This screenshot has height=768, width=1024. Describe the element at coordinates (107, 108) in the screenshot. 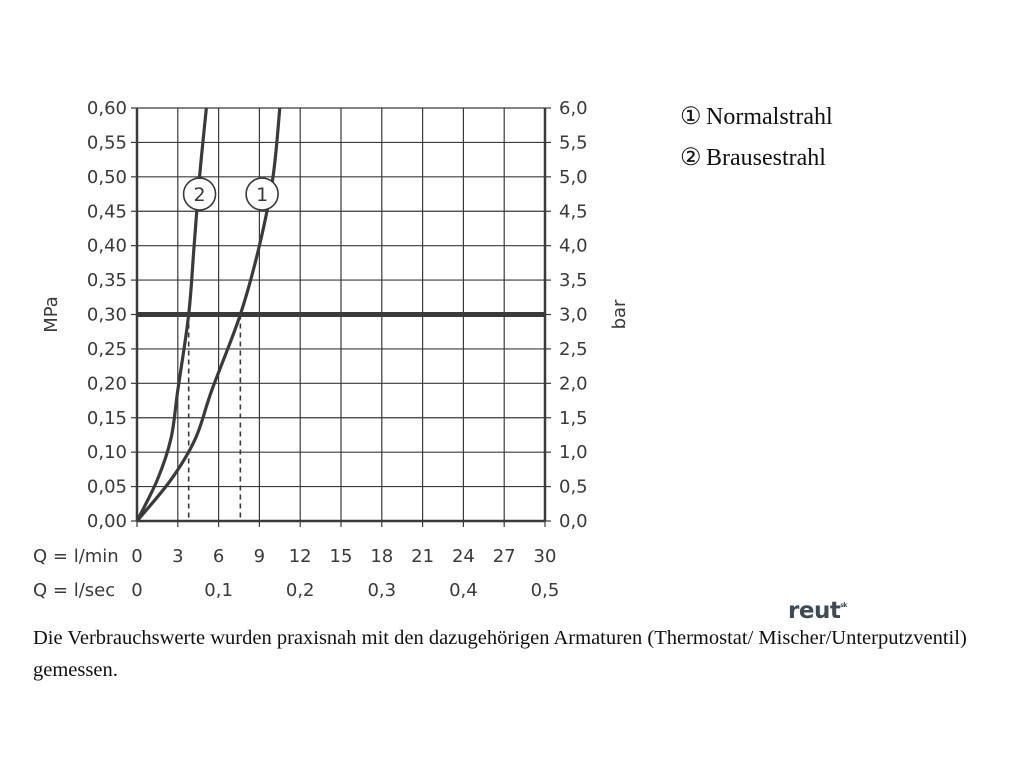

I see `y-left-tick-label: 0,60` at that location.